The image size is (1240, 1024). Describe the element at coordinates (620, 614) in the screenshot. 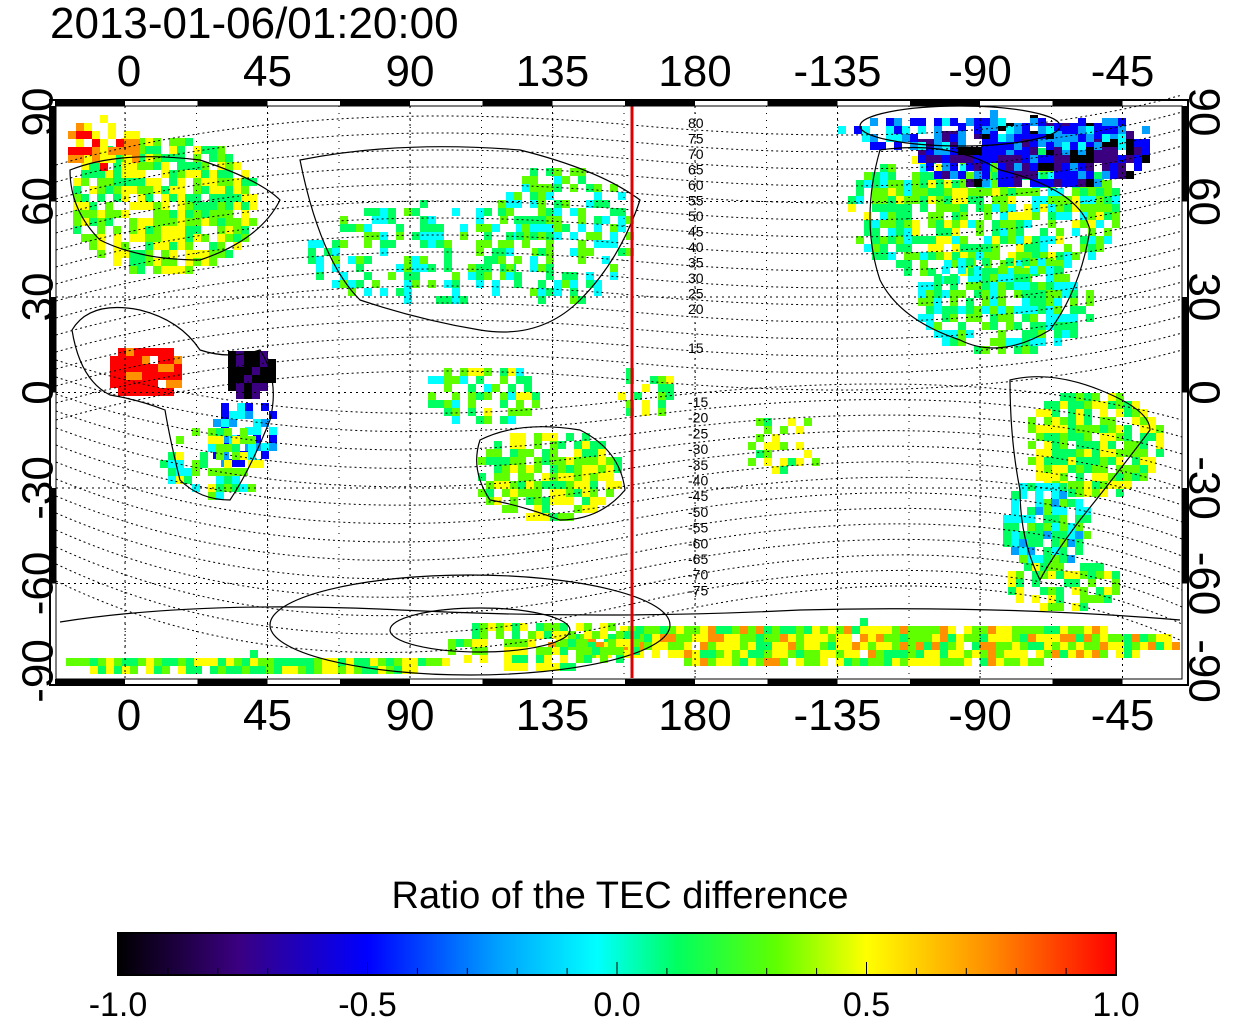

I see `antarctica-coast` at that location.